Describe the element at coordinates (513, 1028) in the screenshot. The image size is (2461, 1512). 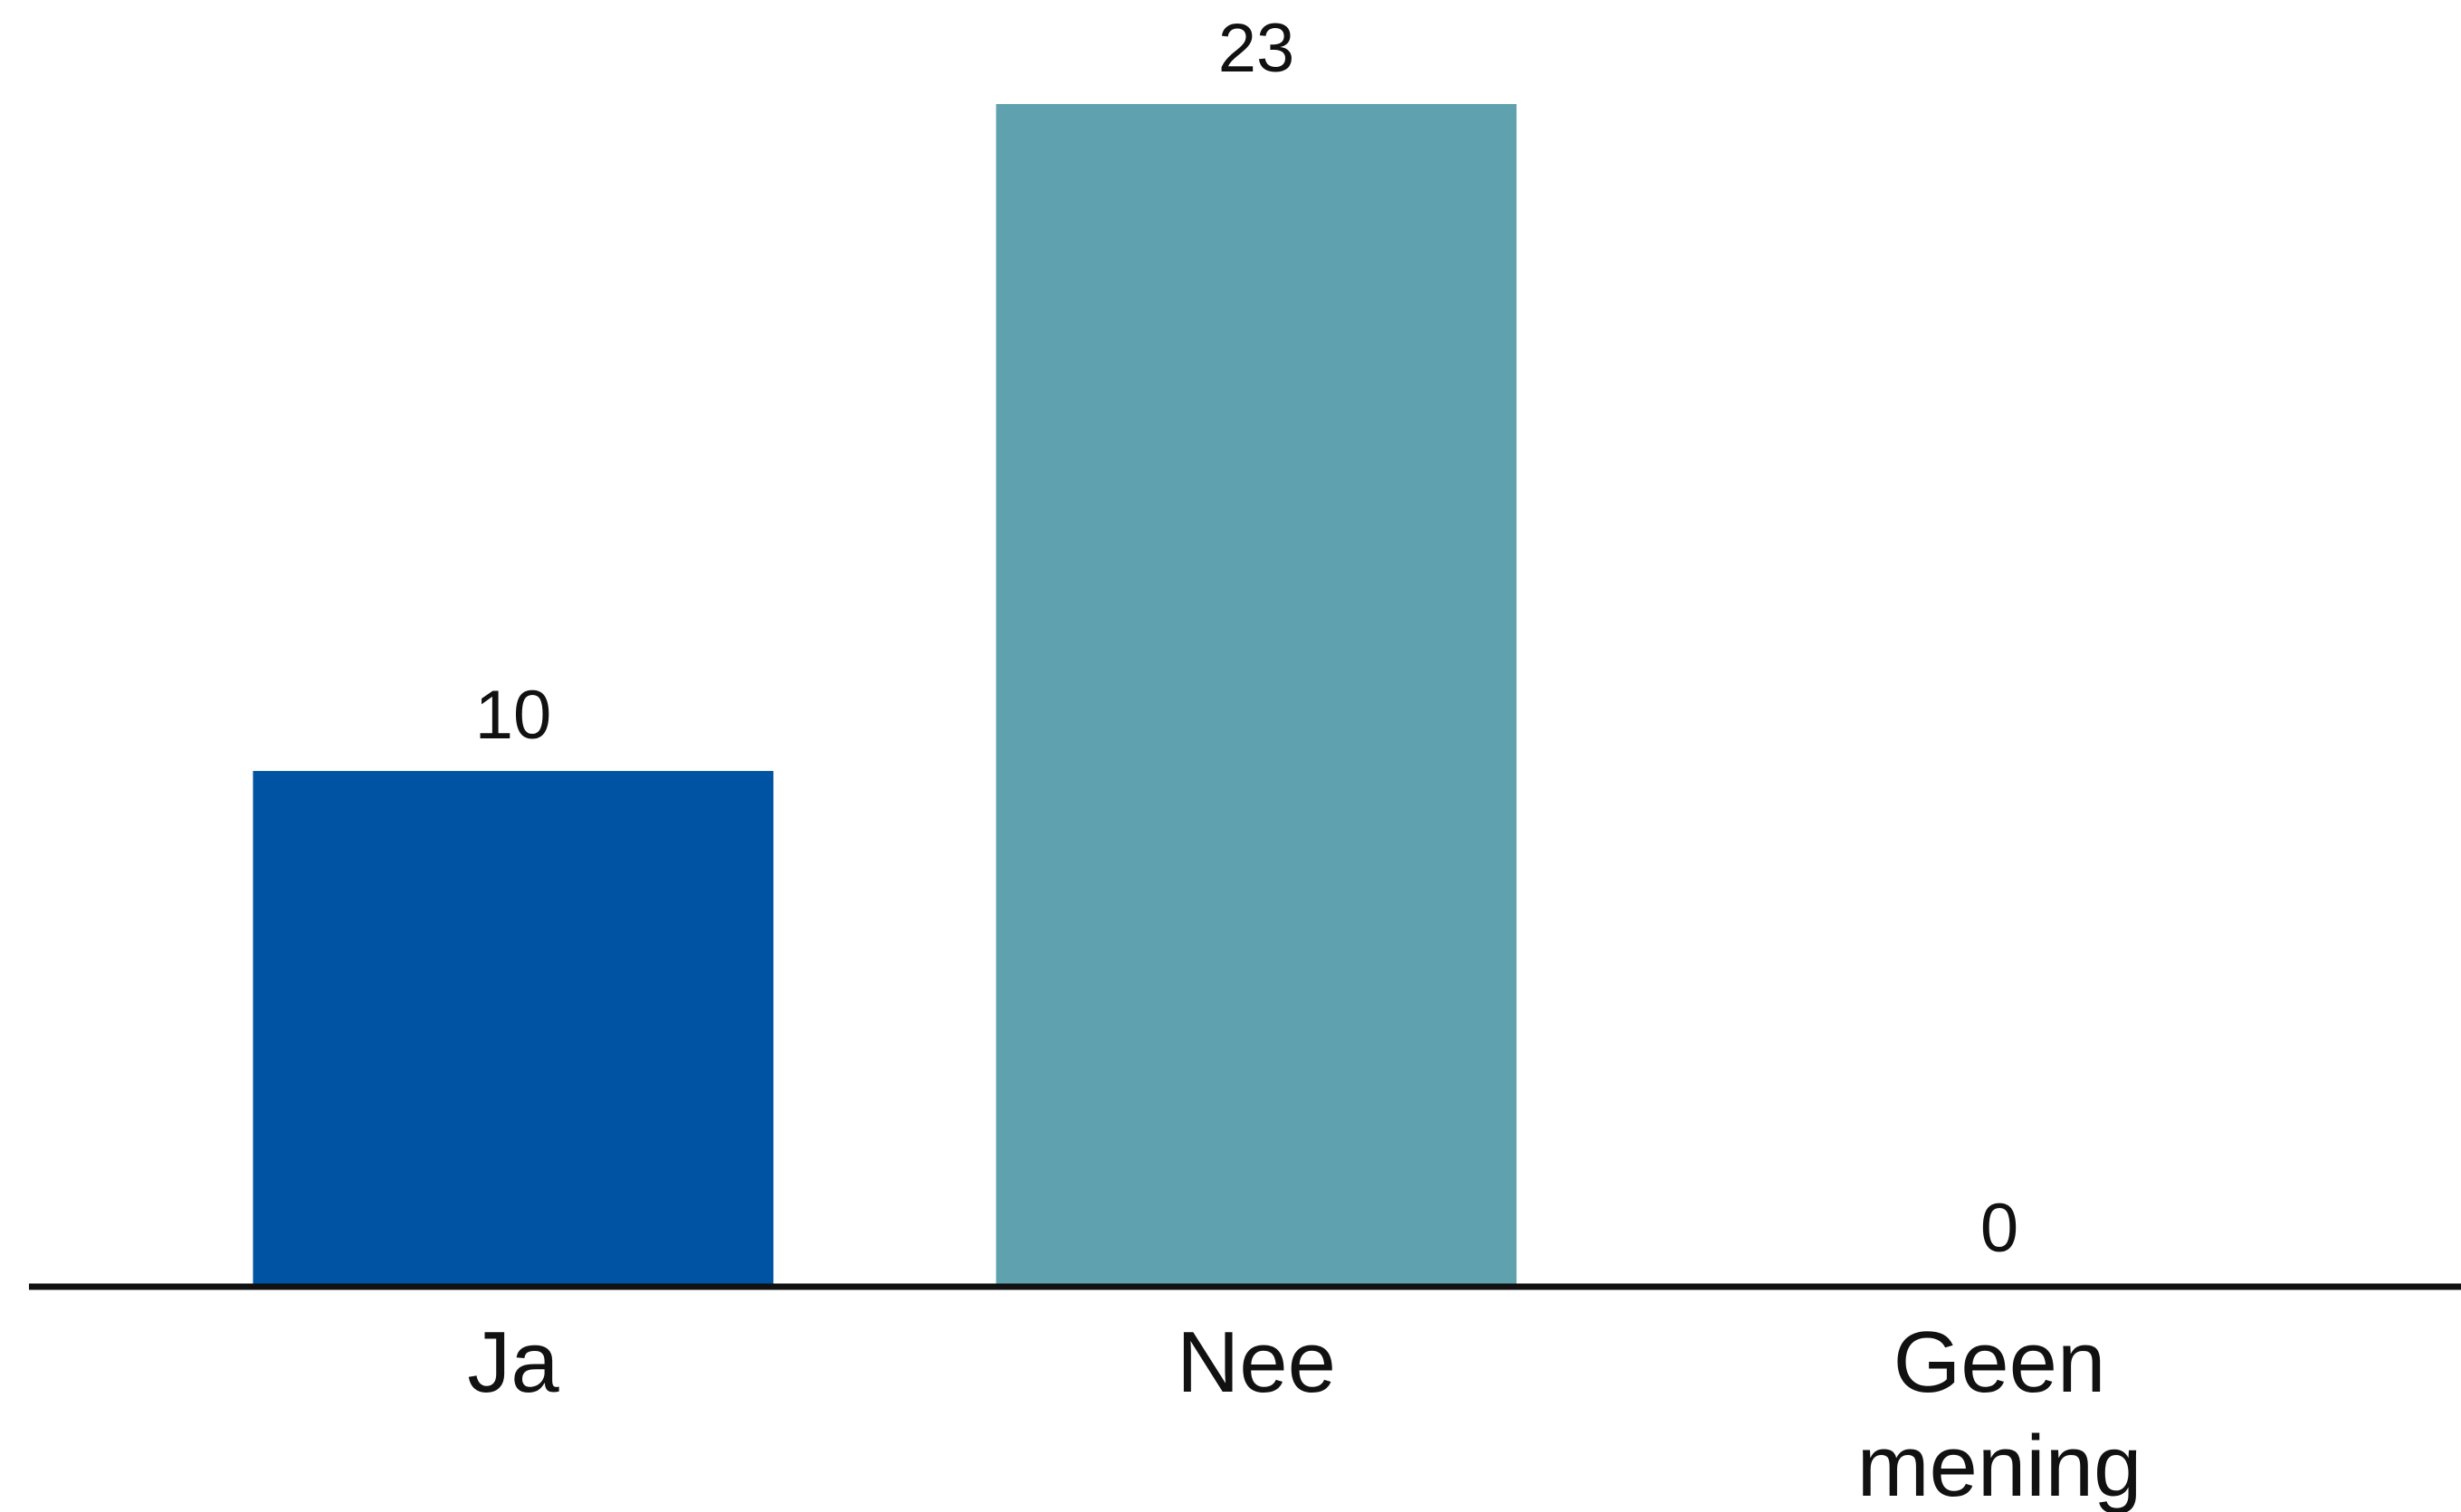
I see `bar-ja` at that location.